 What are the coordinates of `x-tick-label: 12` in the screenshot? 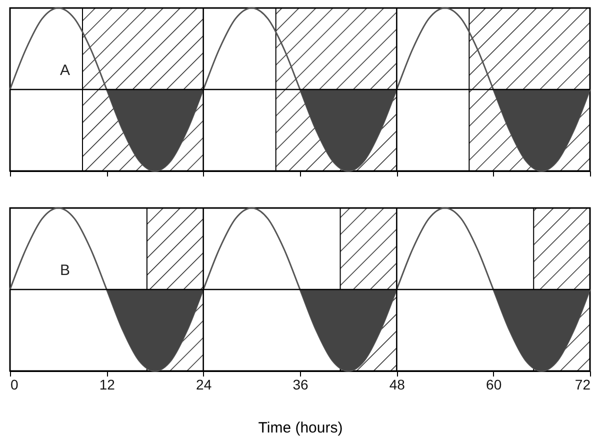 It's located at (107, 384).